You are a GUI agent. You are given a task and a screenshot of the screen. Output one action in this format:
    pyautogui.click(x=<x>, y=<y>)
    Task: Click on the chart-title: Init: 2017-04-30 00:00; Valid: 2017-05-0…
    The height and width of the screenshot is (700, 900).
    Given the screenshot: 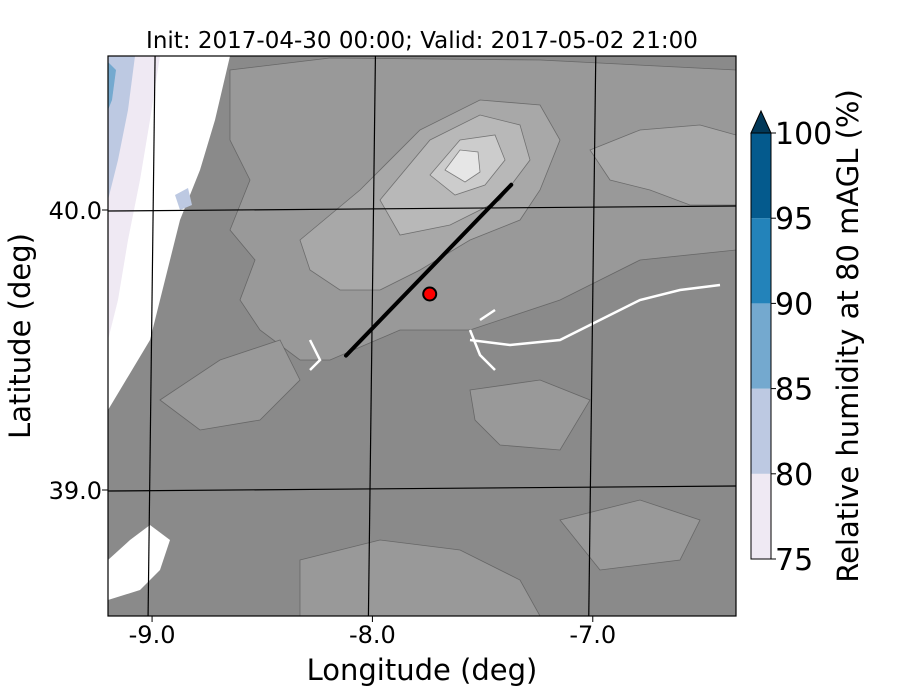 What is the action you would take?
    pyautogui.click(x=422, y=41)
    